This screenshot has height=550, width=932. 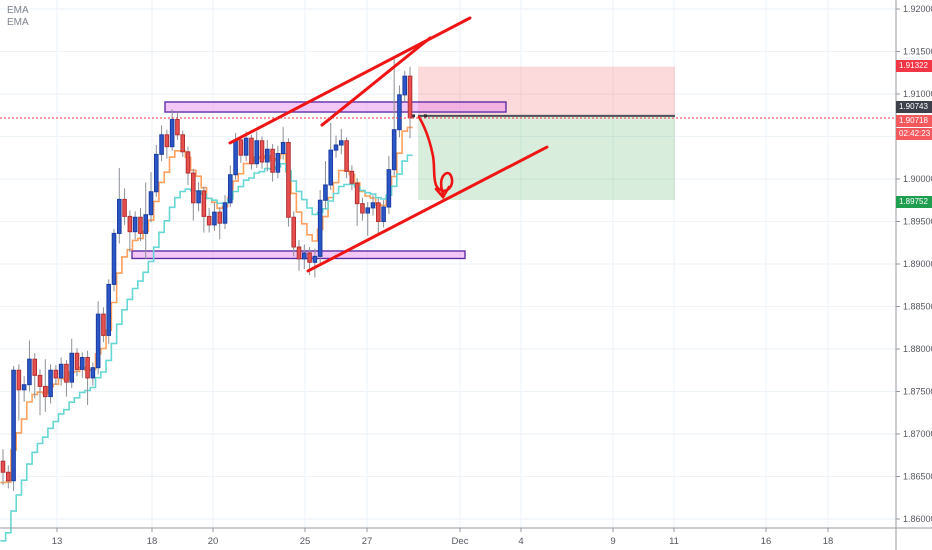 I want to click on price-tick-label: 1.90000, so click(x=917, y=179).